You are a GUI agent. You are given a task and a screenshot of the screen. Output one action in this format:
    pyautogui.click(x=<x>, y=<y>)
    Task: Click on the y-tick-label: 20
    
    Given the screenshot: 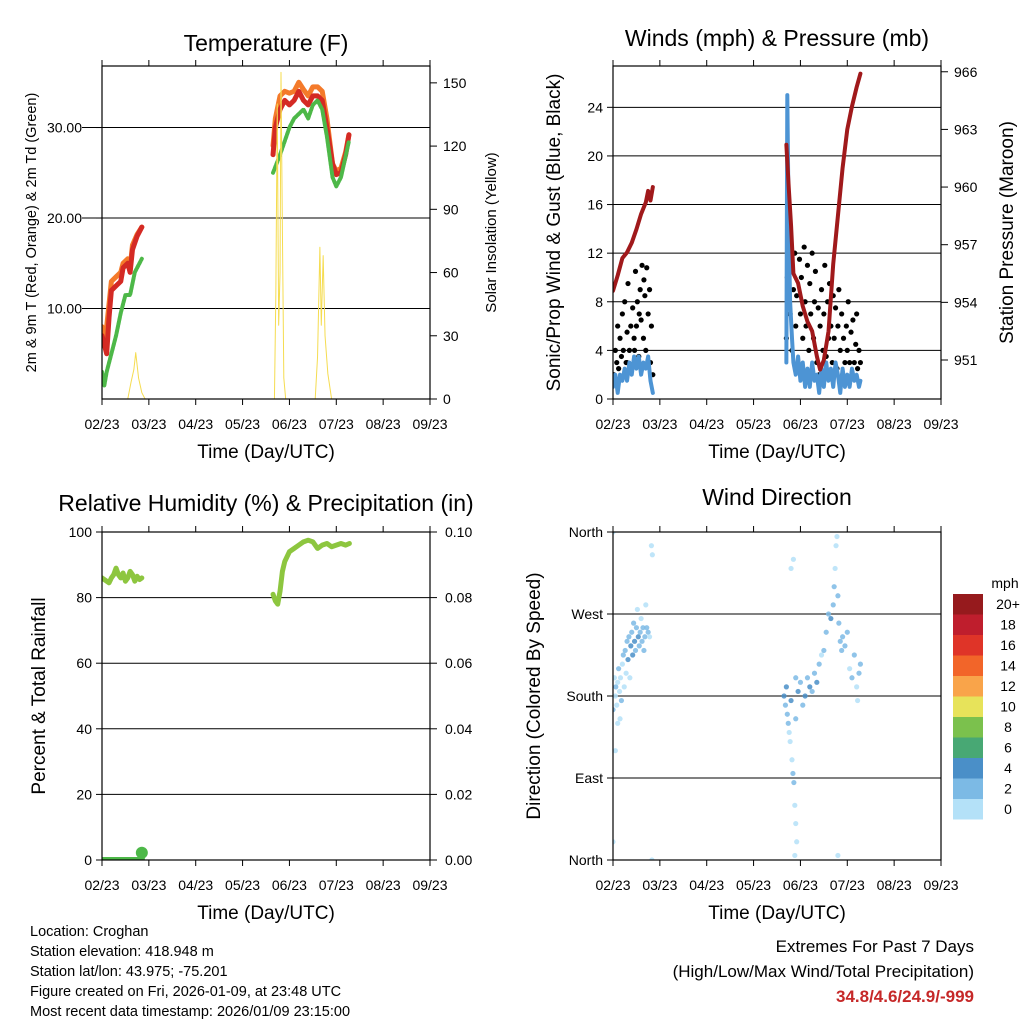 What is the action you would take?
    pyautogui.click(x=84, y=794)
    